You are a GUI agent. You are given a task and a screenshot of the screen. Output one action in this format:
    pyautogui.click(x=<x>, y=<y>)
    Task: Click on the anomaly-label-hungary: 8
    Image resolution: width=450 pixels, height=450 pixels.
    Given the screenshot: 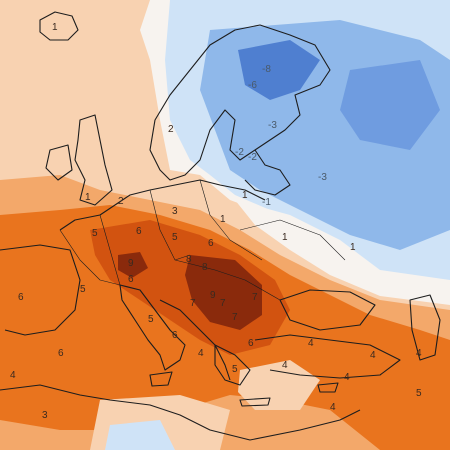 What is the action you would take?
    pyautogui.click(x=205, y=267)
    